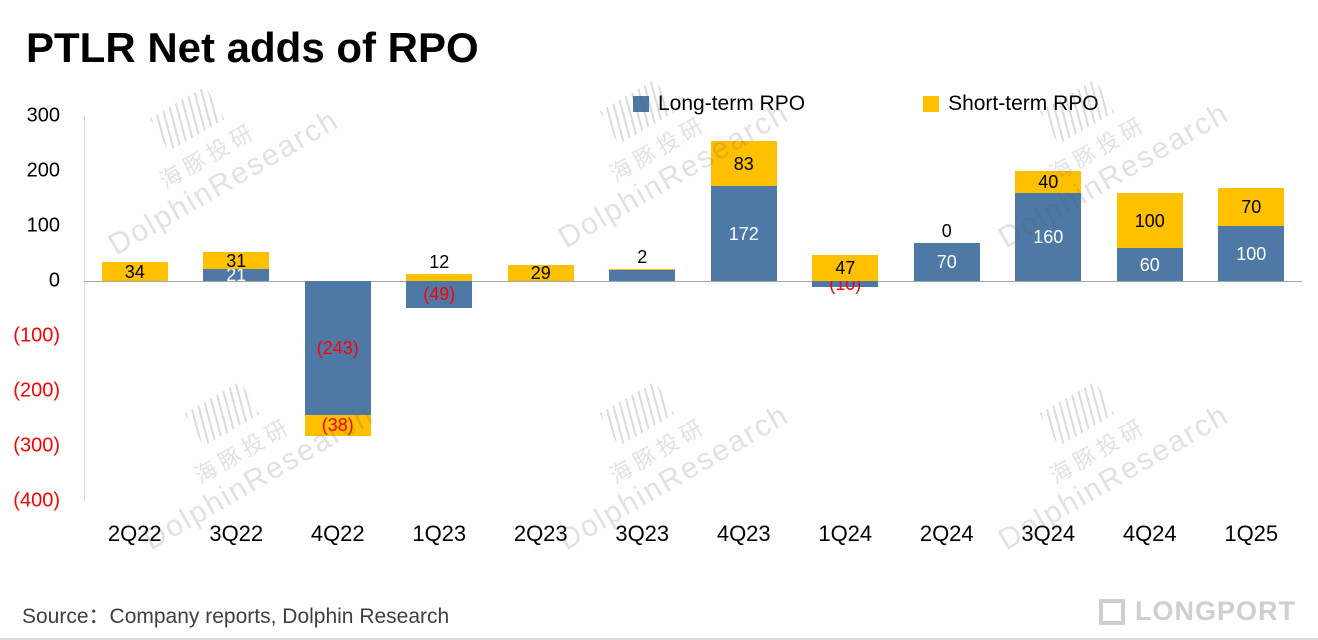 This screenshot has width=1318, height=640. What do you see at coordinates (1048, 533) in the screenshot?
I see `x-tick-label: 3Q24` at bounding box center [1048, 533].